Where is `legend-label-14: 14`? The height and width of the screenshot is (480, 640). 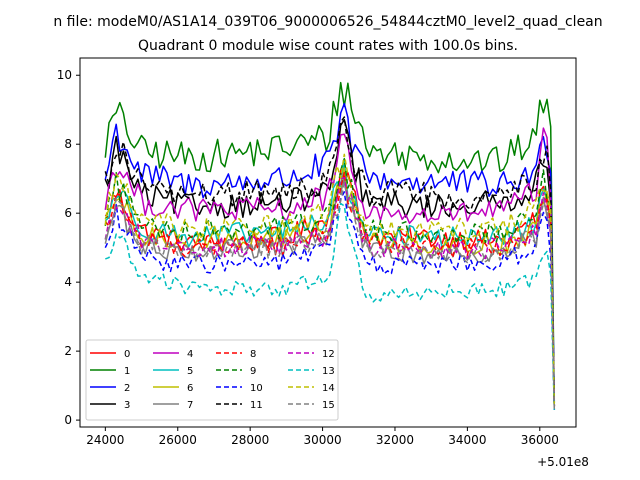 legend-label-14: 14 is located at coordinates (328, 388).